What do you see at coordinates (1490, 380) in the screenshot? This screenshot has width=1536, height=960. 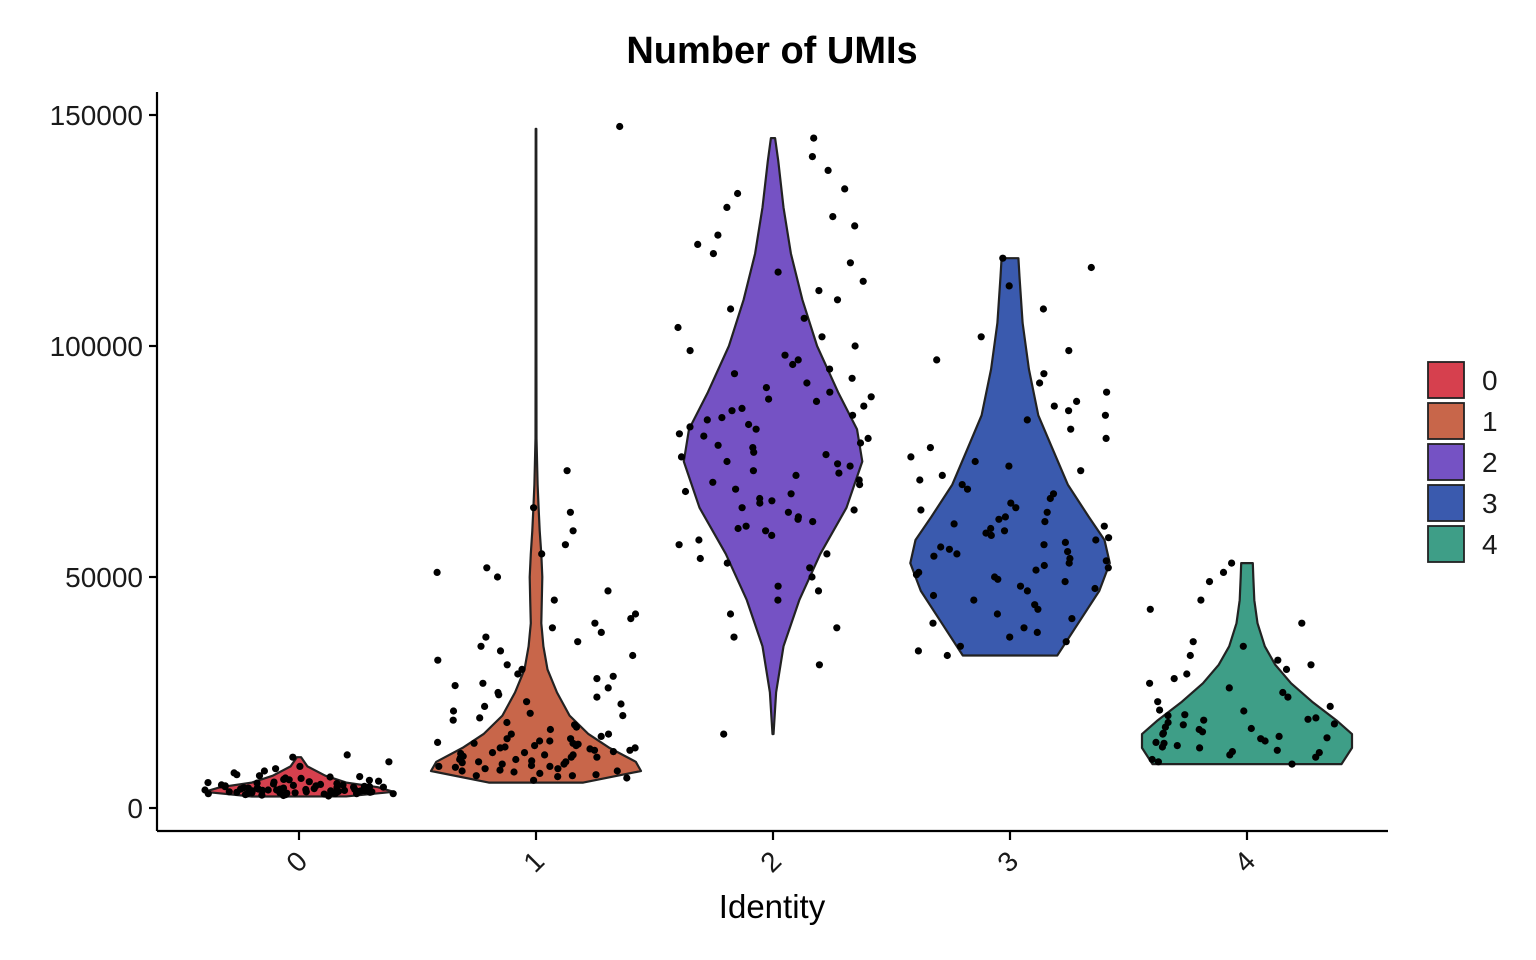 I see `legend-label-0: 0` at bounding box center [1490, 380].